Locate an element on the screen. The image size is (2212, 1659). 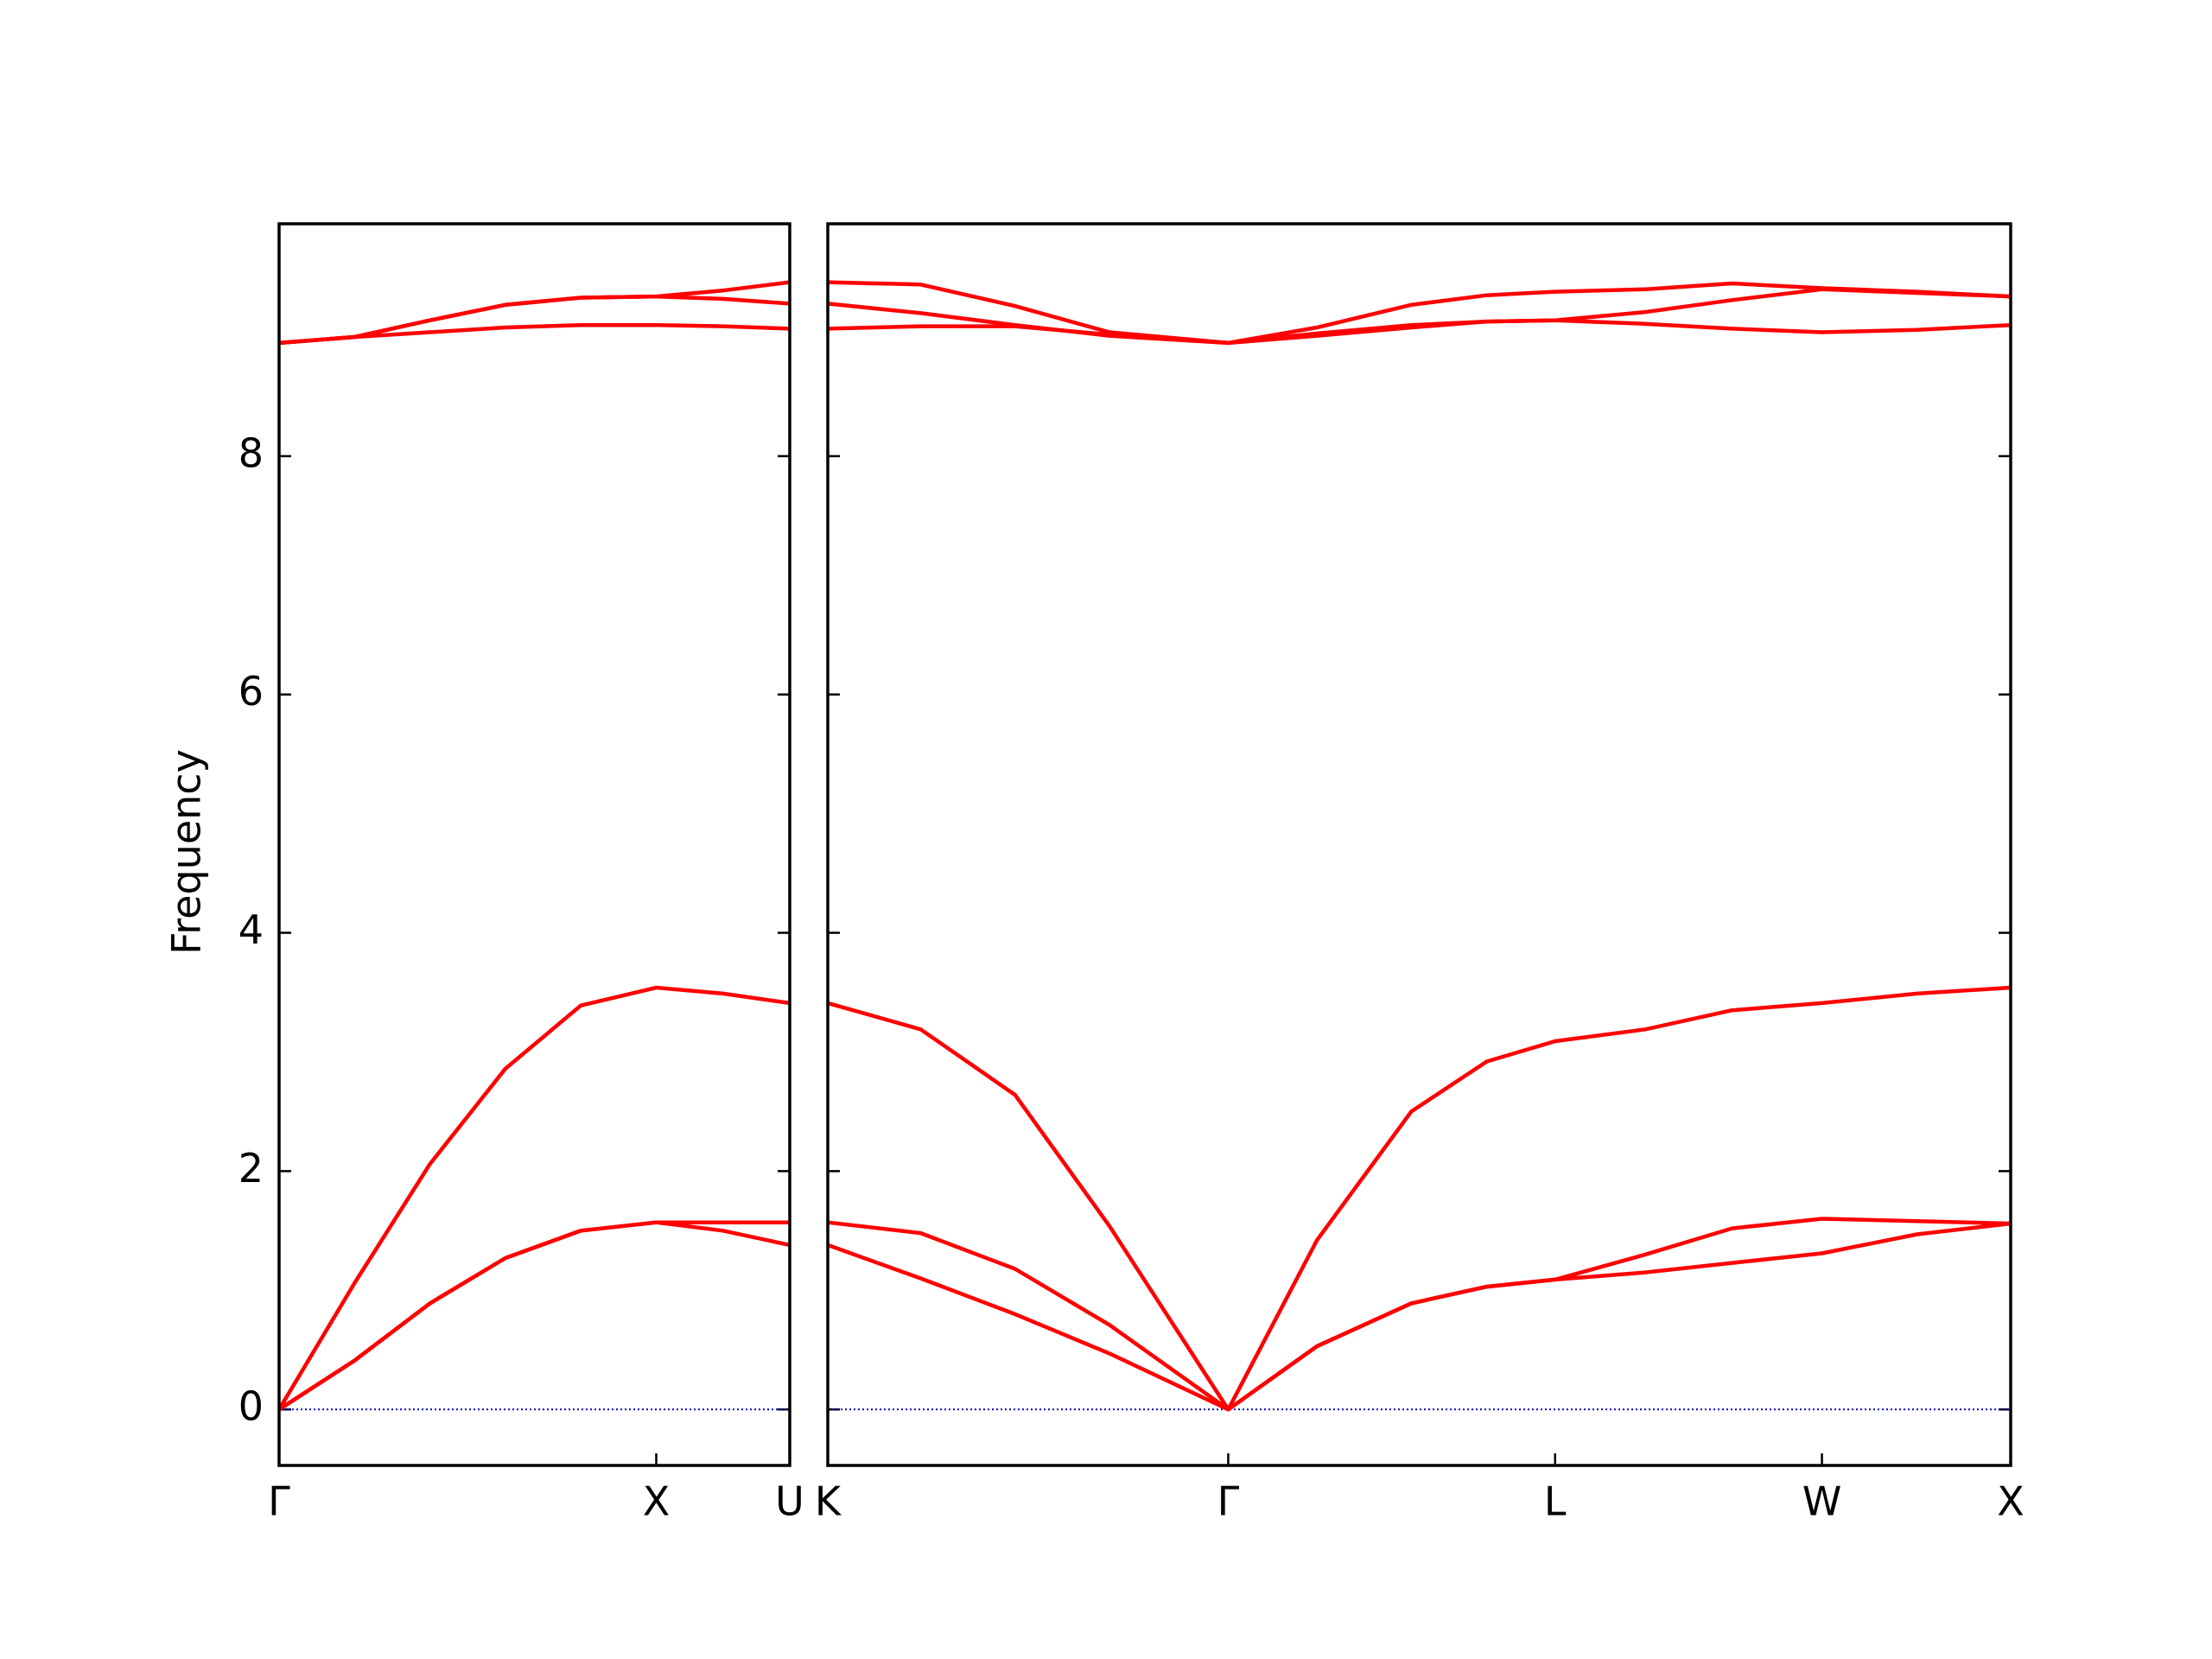
y-tick-label: 4 is located at coordinates (251, 929).